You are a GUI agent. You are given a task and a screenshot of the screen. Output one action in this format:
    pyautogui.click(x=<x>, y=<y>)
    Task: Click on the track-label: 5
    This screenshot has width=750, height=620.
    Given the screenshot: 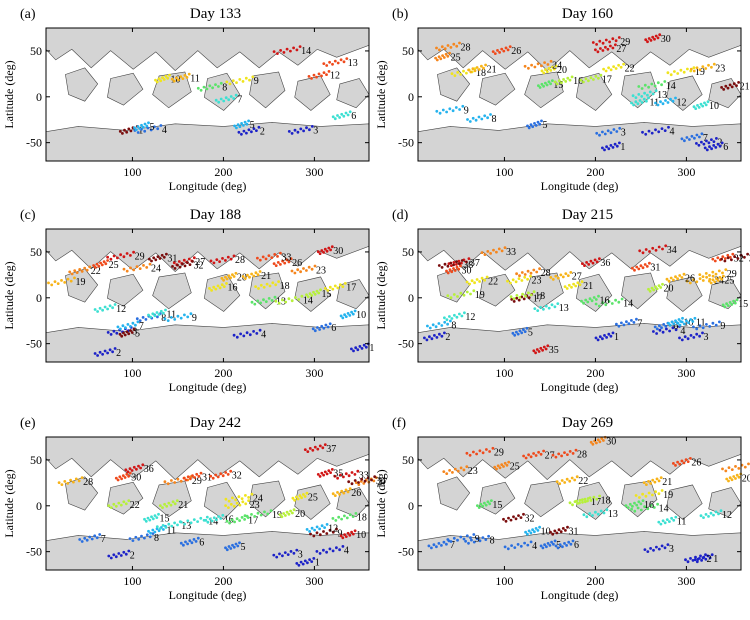 What is the action you would take?
    pyautogui.click(x=137, y=334)
    